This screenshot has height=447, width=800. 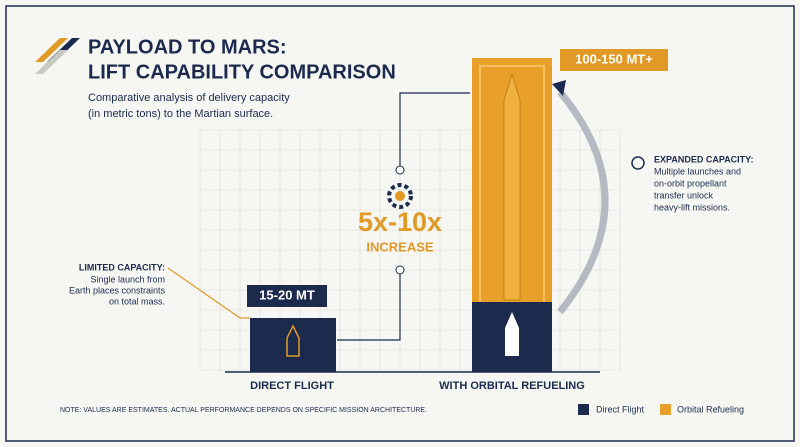 I want to click on note-line: Earth places constraints, so click(x=117, y=290).